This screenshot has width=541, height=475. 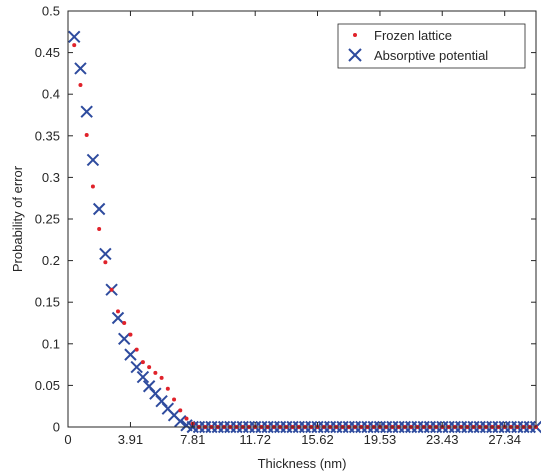 I want to click on legend-label-absorptive-potential: Absorptive potential, so click(x=431, y=55).